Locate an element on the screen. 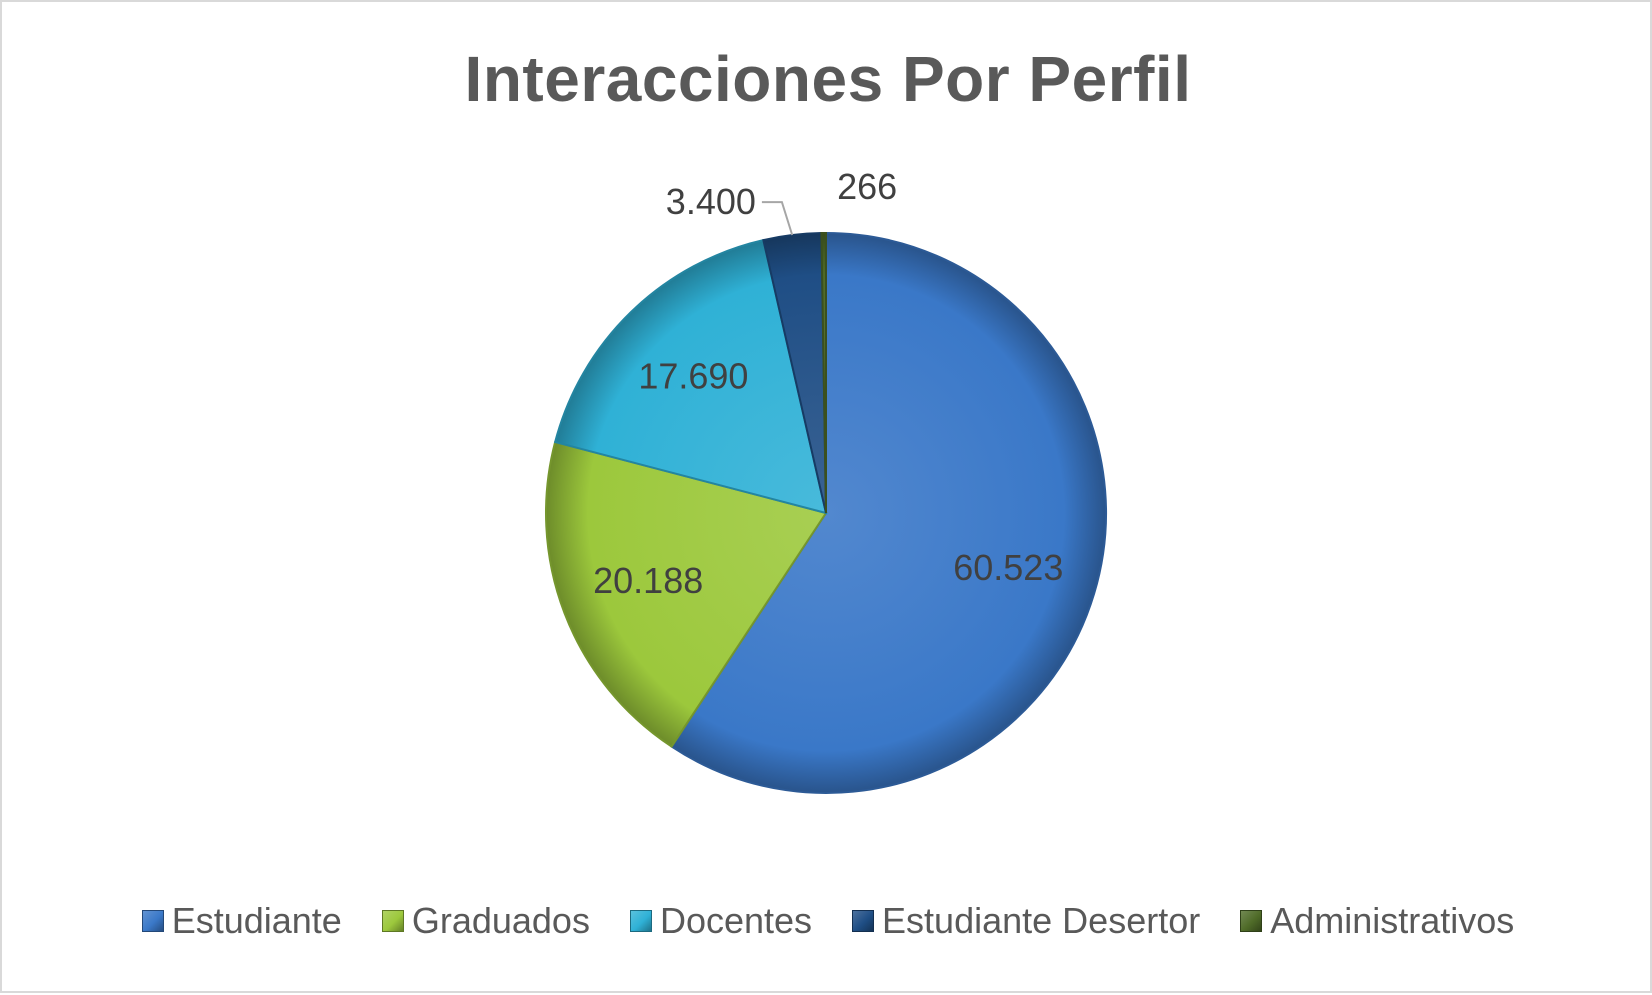  legend-item-docentes: Docentes is located at coordinates (721, 921).